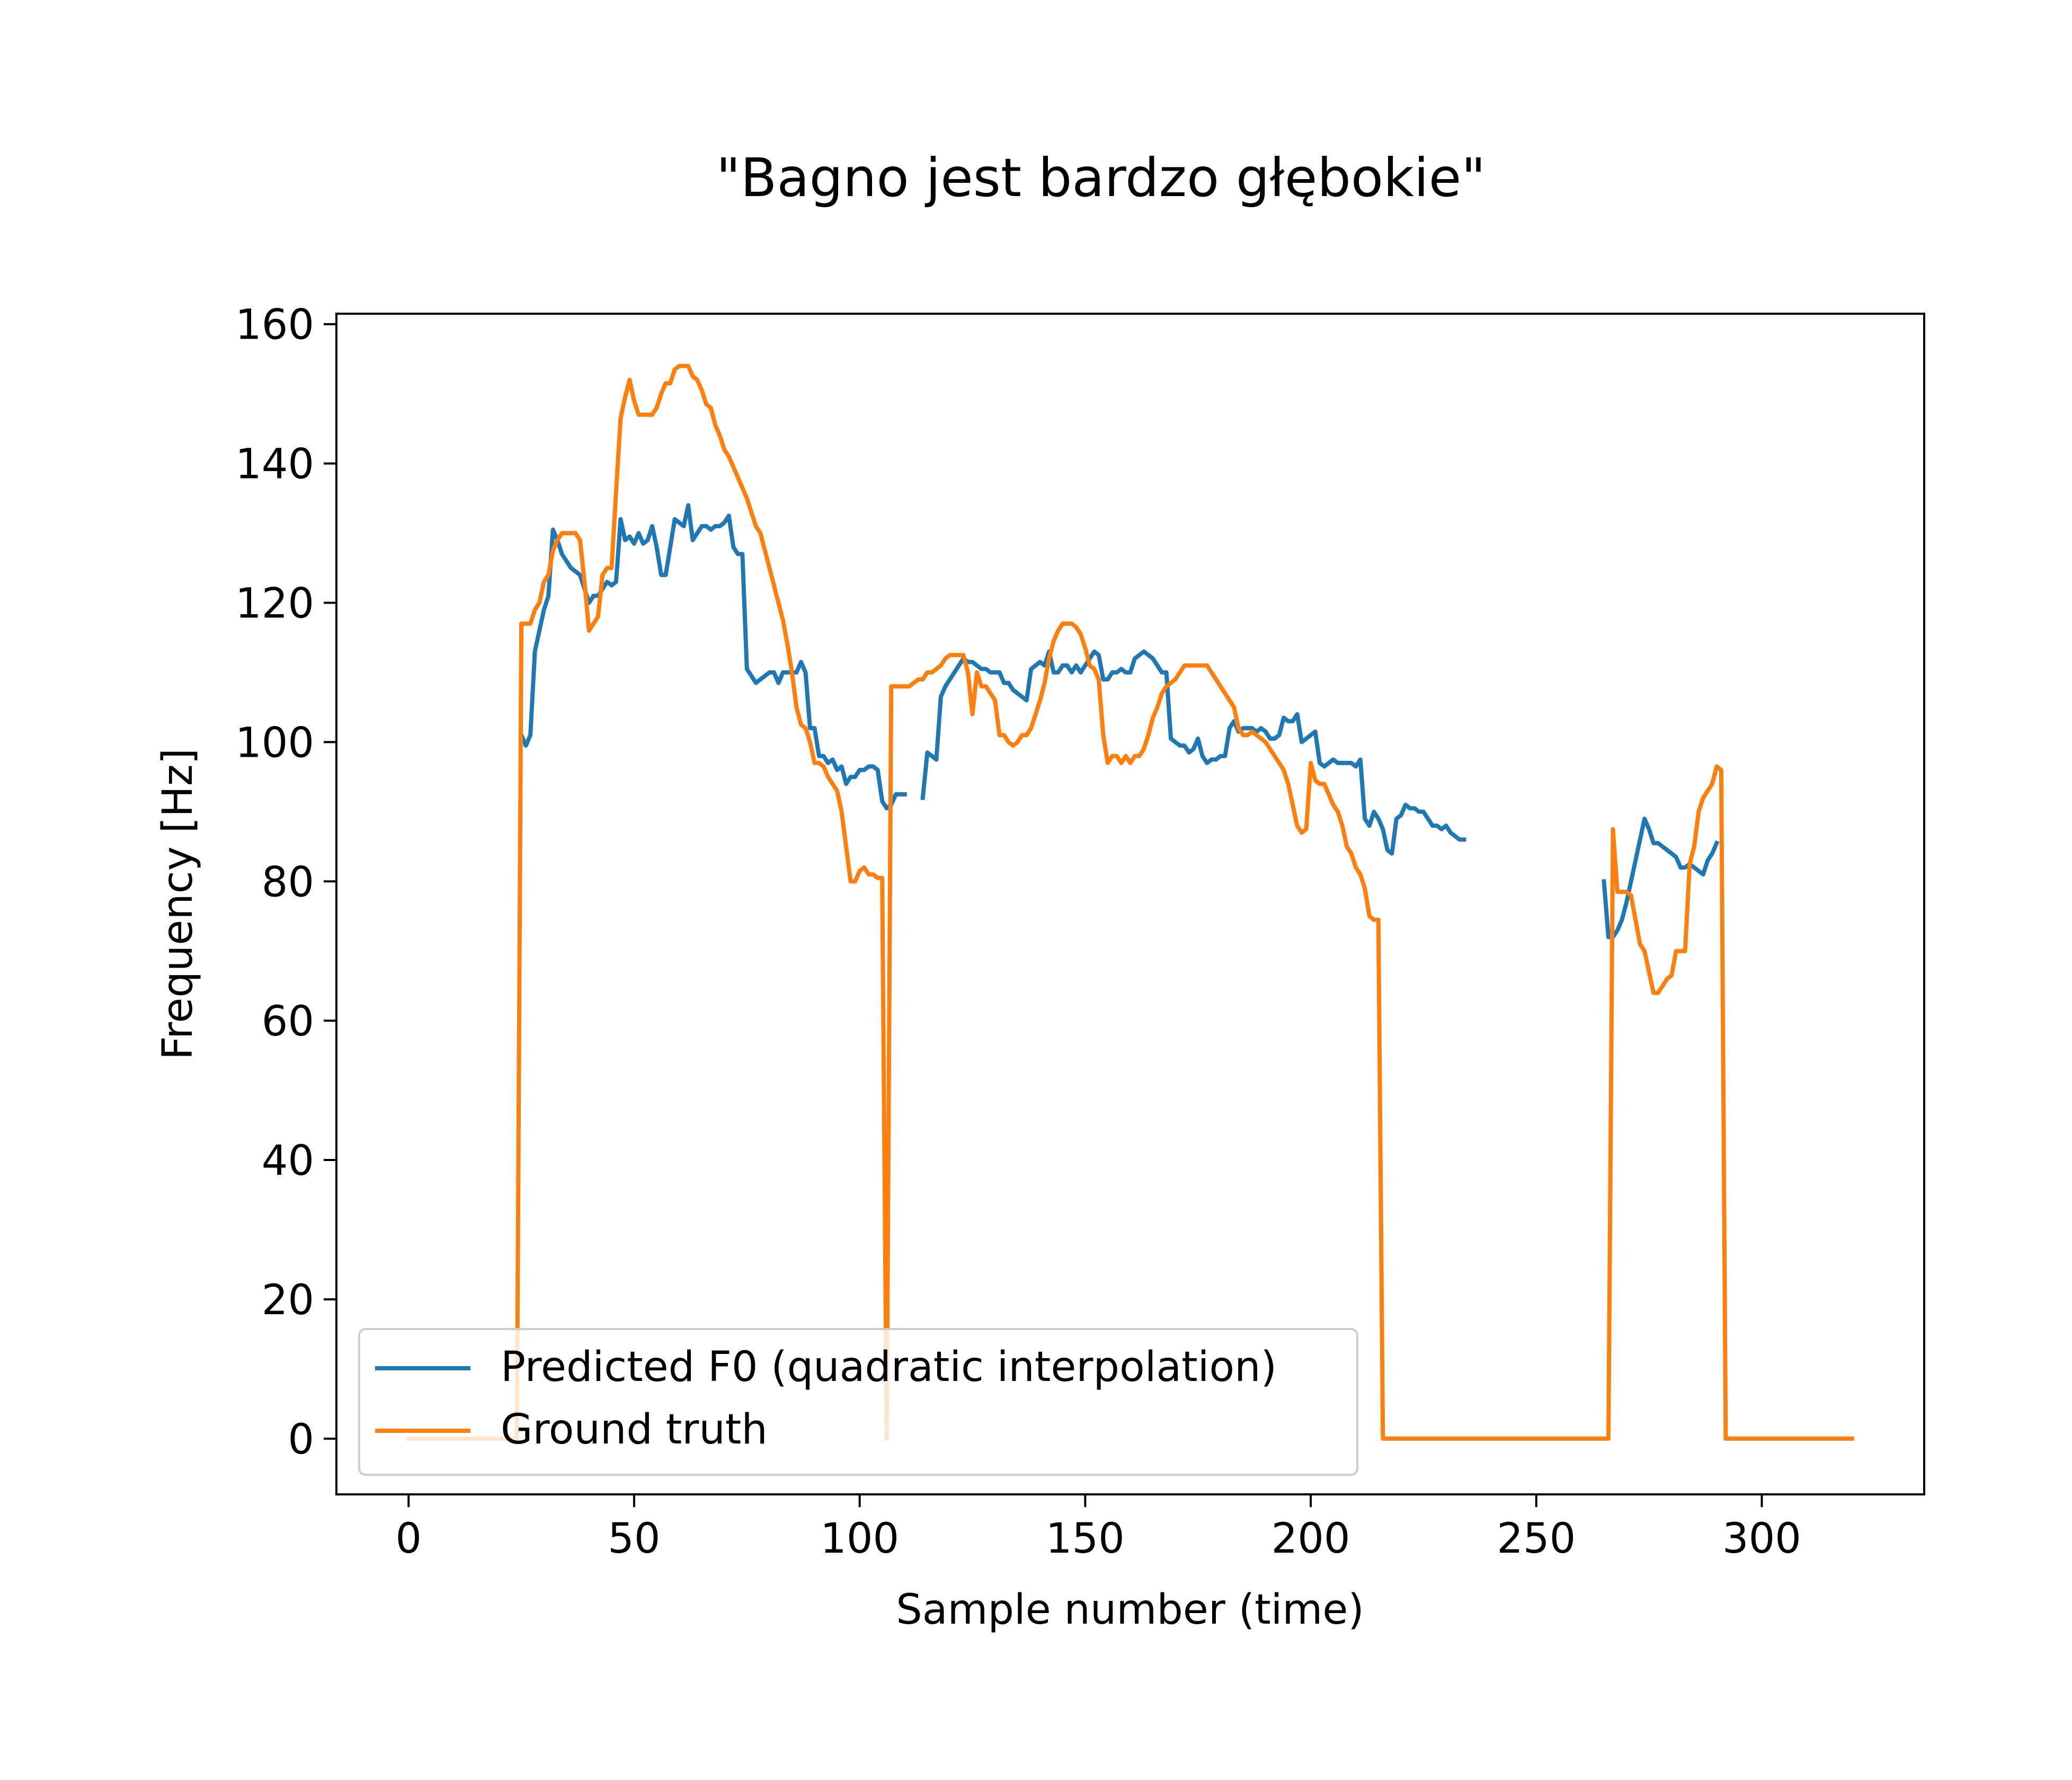 This screenshot has width=2072, height=1780. I want to click on y-tick-label: 100, so click(274, 743).